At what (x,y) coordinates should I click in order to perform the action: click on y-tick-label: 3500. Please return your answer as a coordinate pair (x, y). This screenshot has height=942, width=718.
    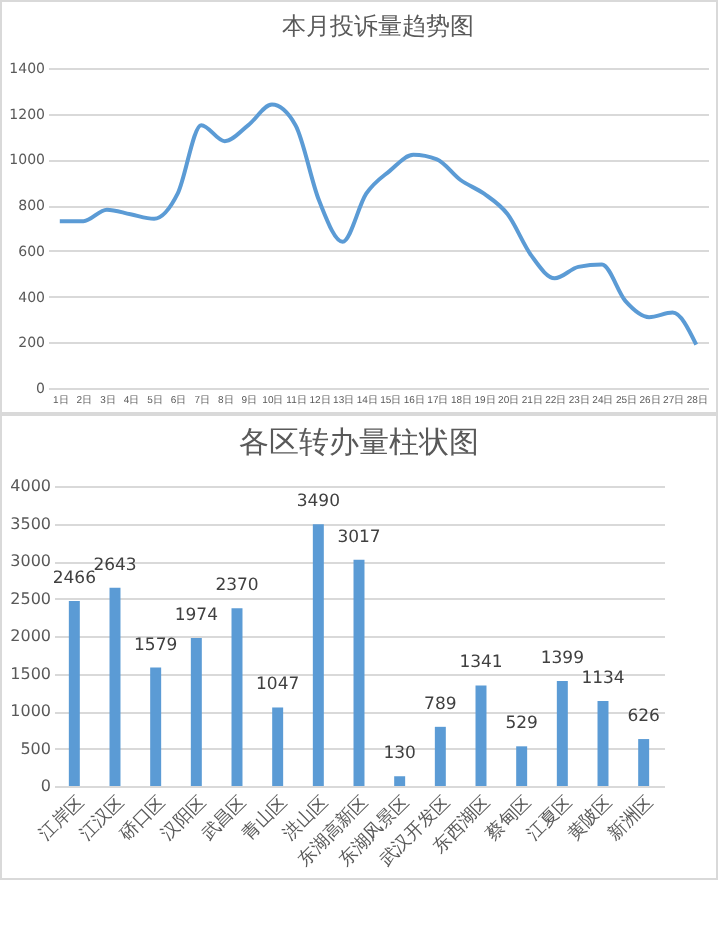
    Looking at the image, I should click on (30, 523).